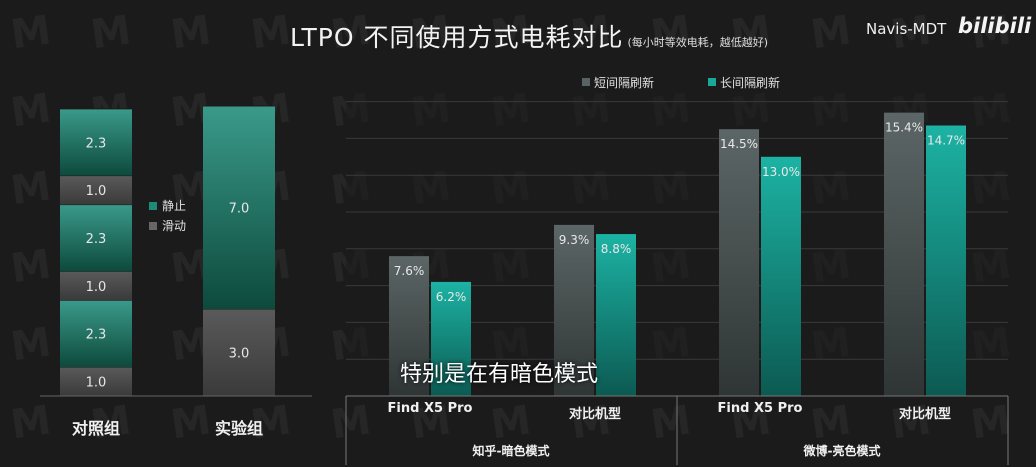 Image resolution: width=1036 pixels, height=467 pixels. Describe the element at coordinates (995, 26) in the screenshot. I see `bilibili-logo: bilibili` at that location.